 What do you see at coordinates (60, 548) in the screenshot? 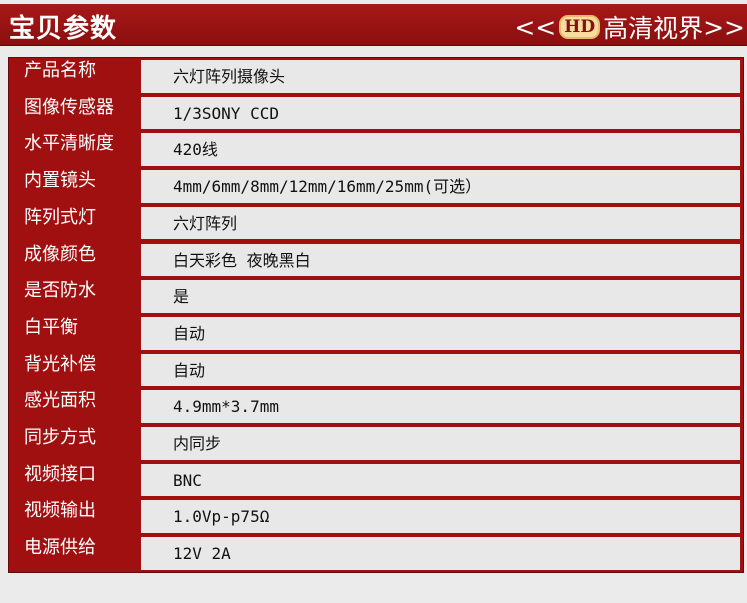
I see `spec-label: 电源供给` at bounding box center [60, 548].